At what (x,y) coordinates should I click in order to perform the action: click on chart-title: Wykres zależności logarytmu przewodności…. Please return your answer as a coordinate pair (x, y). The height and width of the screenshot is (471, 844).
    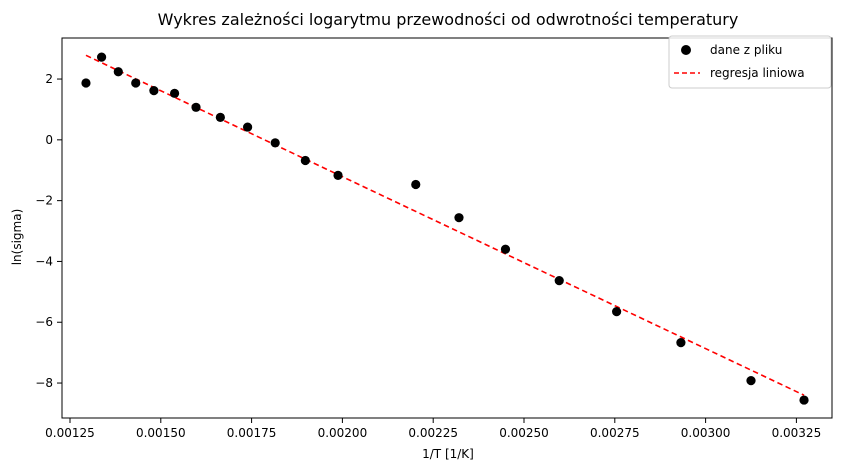
    Looking at the image, I should click on (448, 19).